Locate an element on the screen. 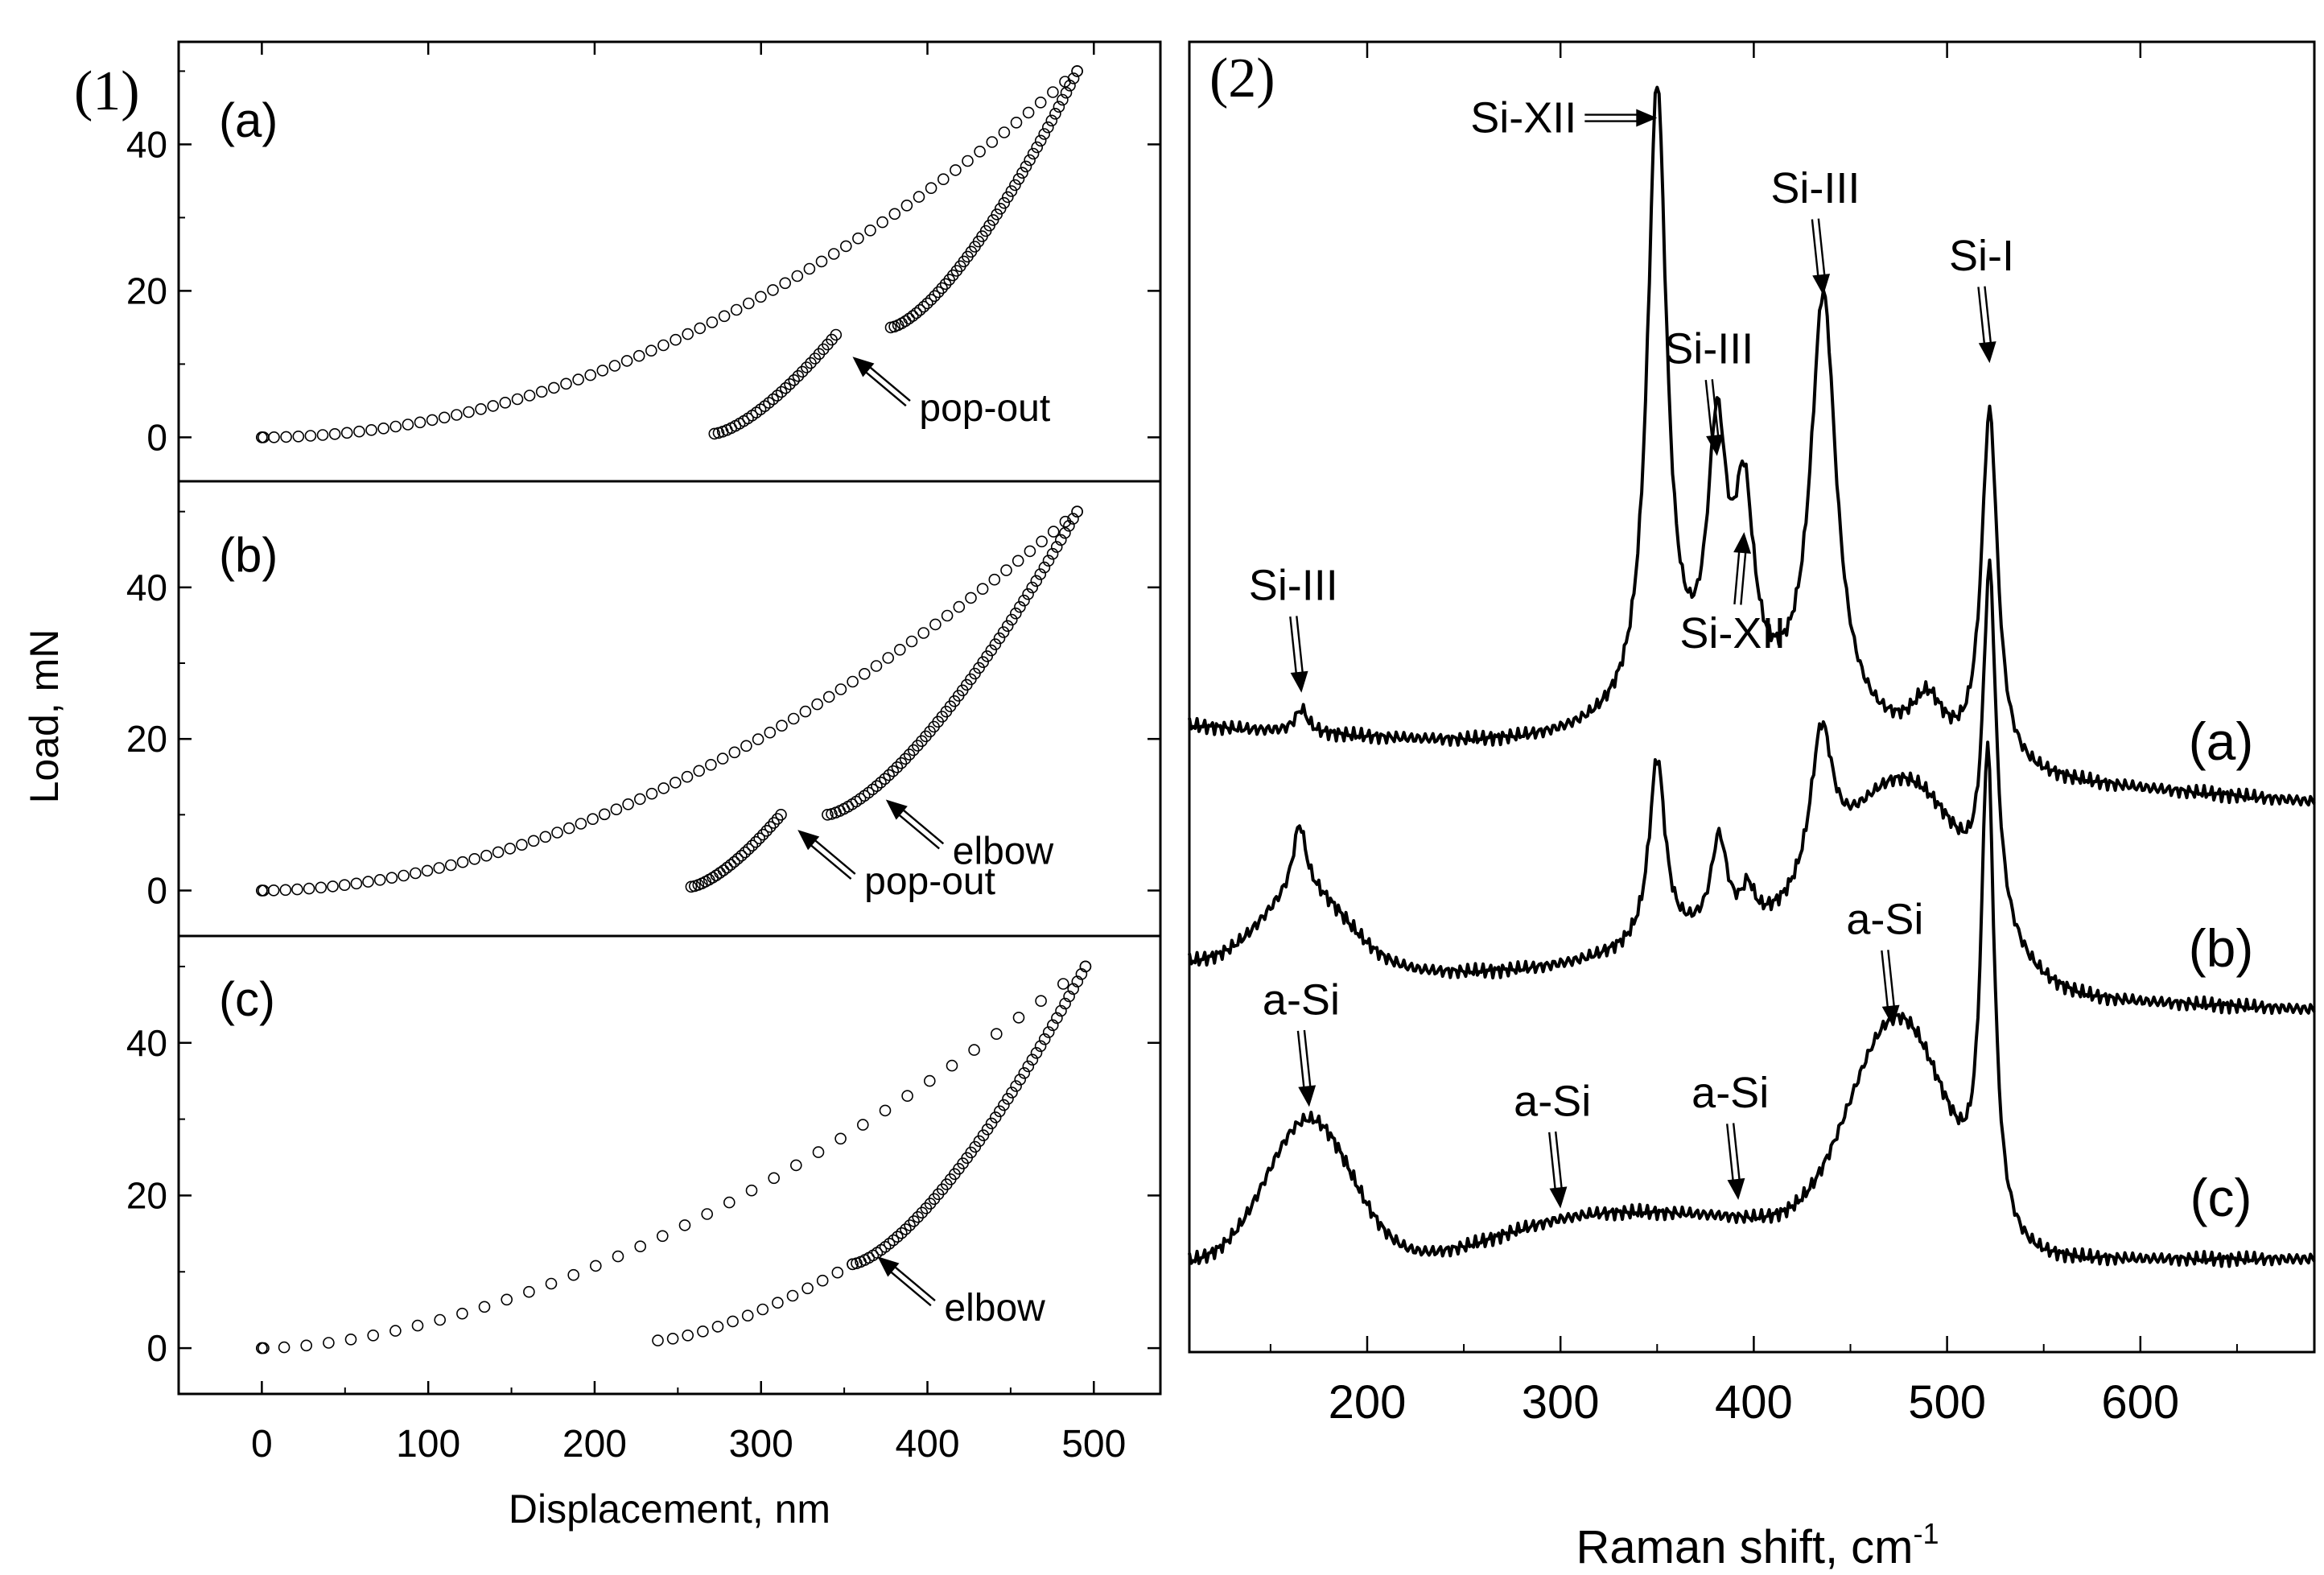 Image resolution: width=2324 pixels, height=1575 pixels. y-tick-label: 20 is located at coordinates (146, 739).